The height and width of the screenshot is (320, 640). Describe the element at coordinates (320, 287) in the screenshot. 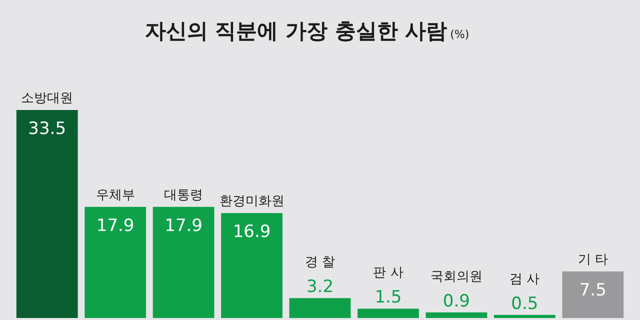

I see `data-label: 3.2` at that location.